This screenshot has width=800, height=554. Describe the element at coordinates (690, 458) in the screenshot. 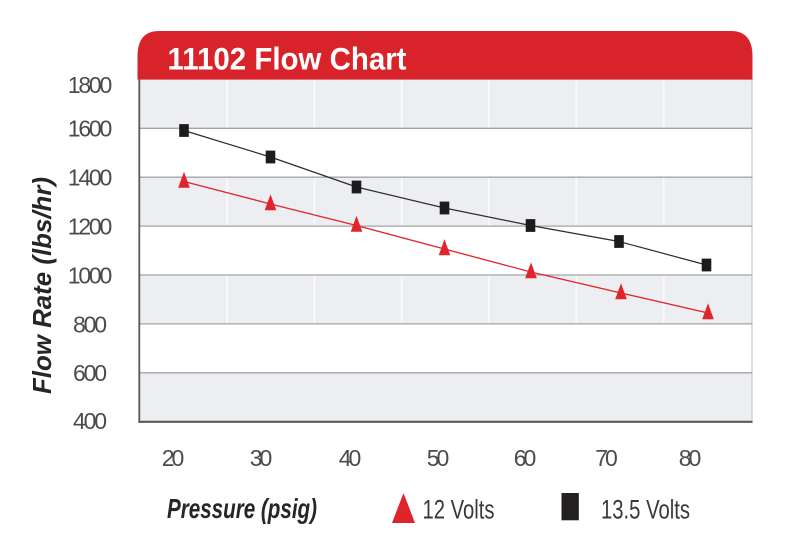

I see `svg-text: 80` at that location.